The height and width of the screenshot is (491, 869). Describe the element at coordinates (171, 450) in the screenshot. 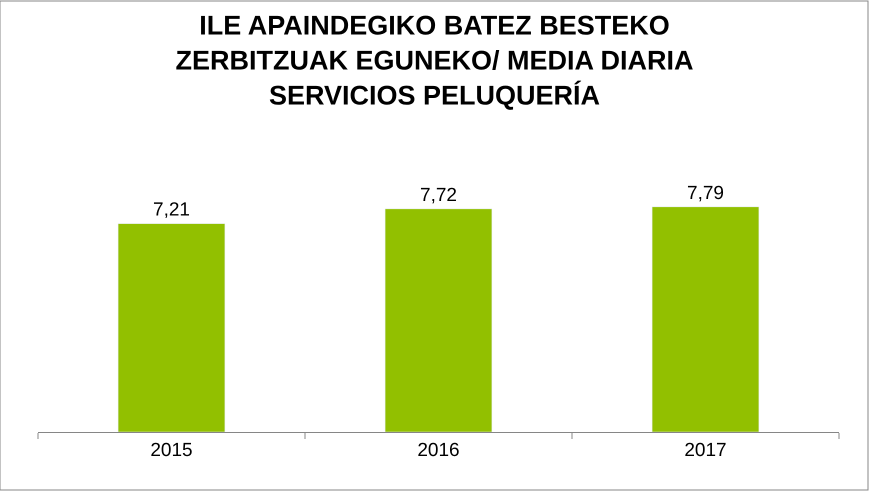

I see `x-tick-label: 2015` at that location.